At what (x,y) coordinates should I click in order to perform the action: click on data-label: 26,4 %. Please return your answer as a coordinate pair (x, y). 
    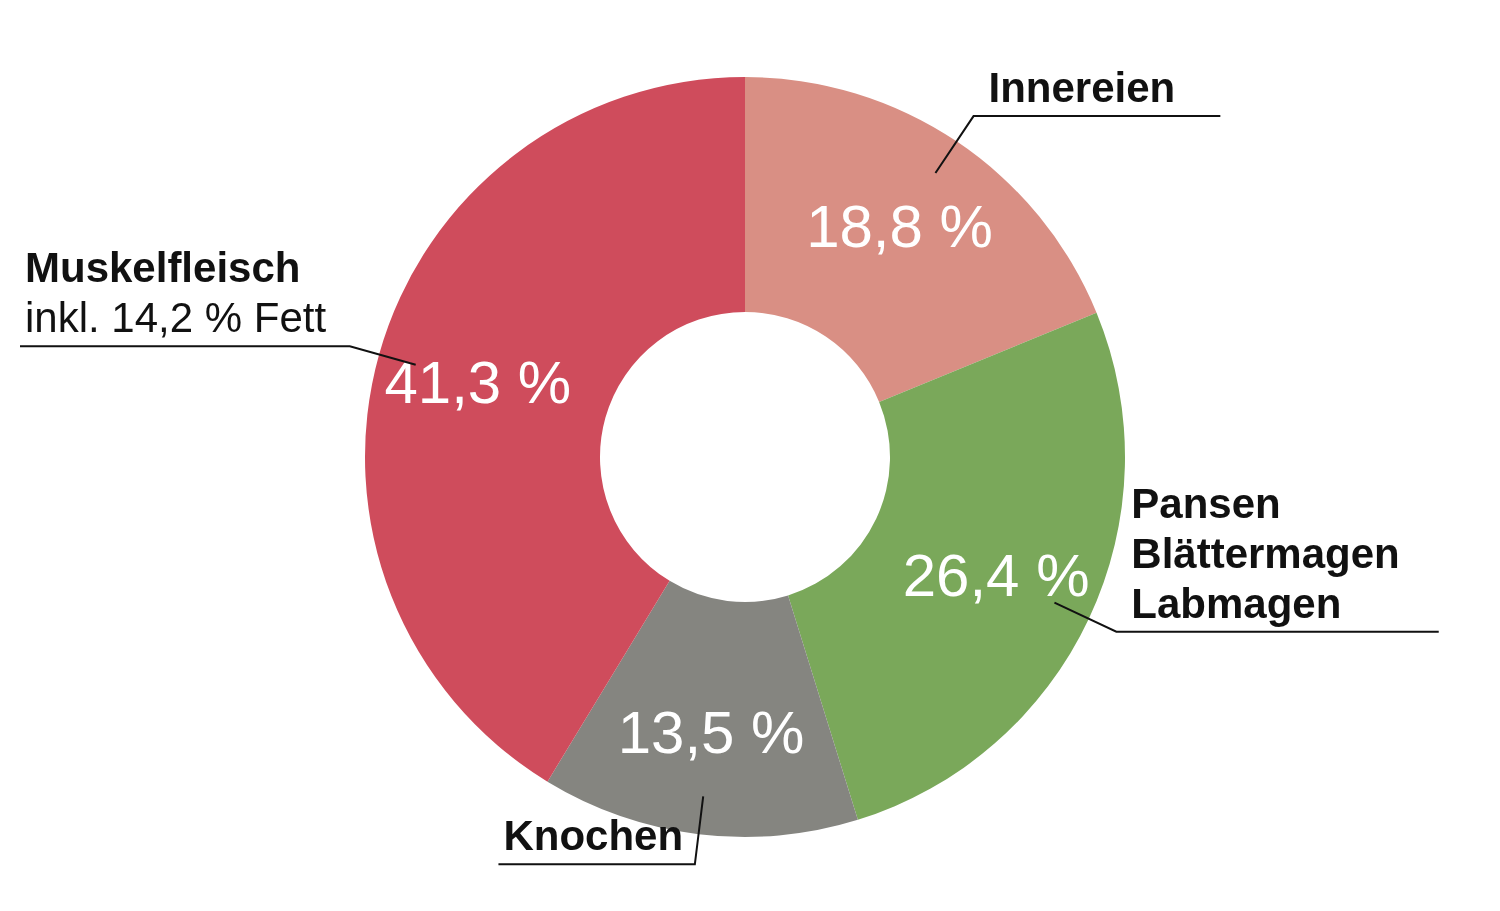
    Looking at the image, I should click on (996, 575).